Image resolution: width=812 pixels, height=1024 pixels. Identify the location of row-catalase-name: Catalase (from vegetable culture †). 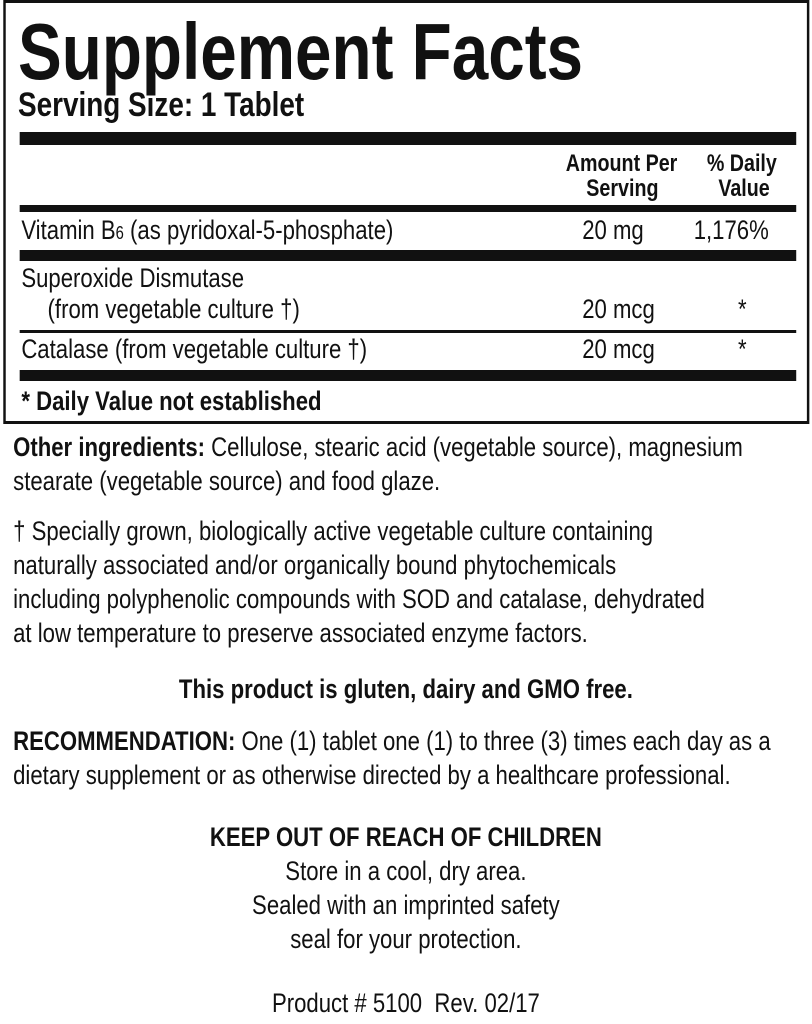
(194, 349).